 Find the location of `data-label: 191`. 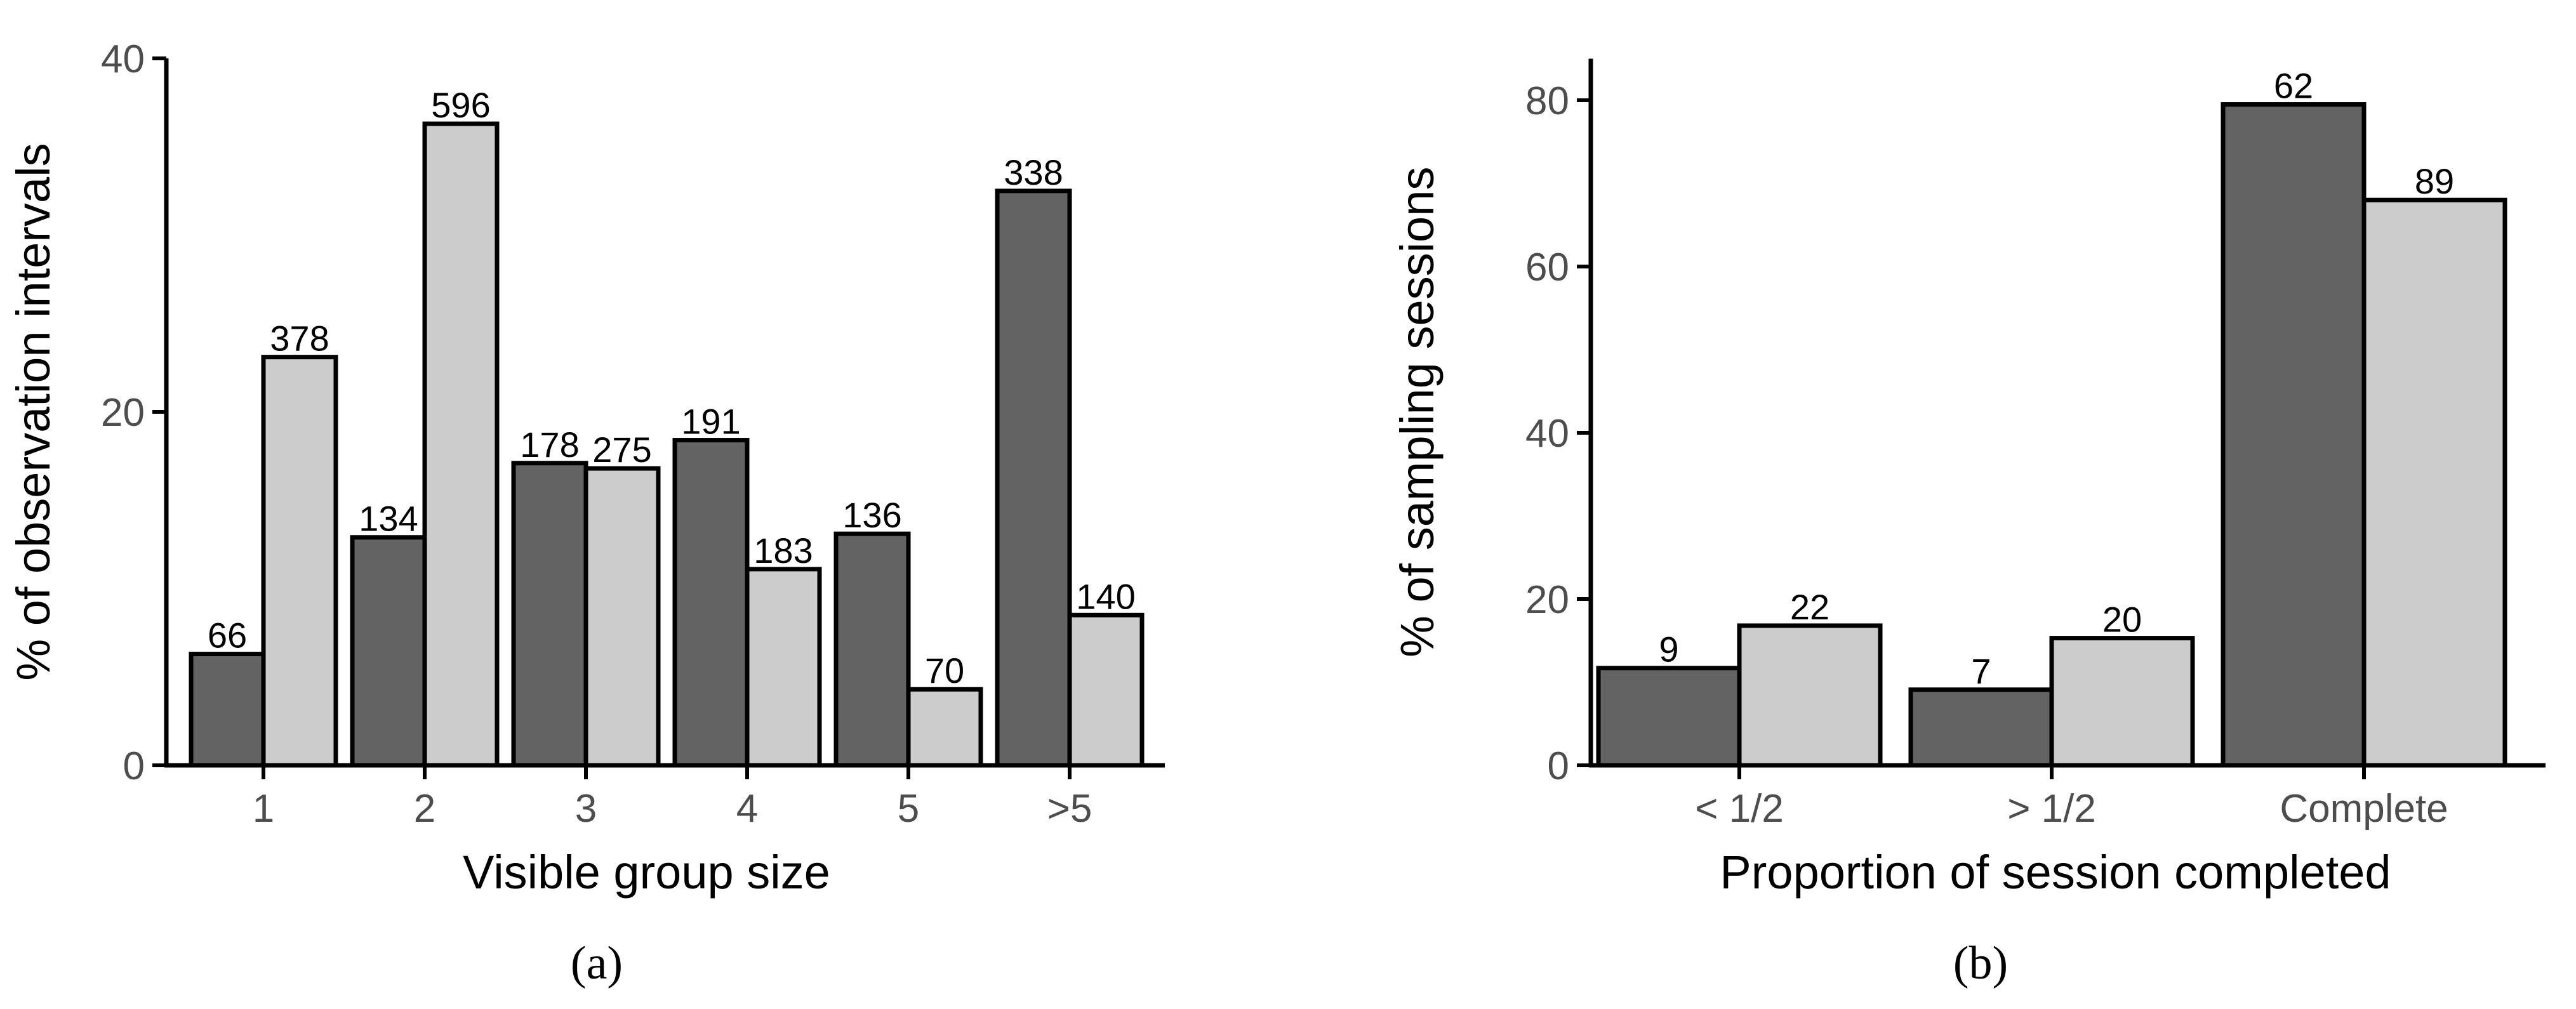

data-label: 191 is located at coordinates (710, 422).